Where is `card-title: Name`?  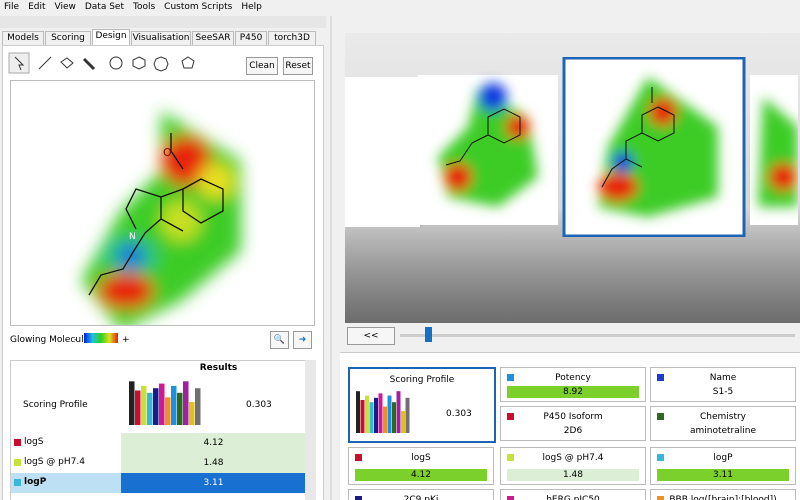
card-title: Name is located at coordinates (723, 378).